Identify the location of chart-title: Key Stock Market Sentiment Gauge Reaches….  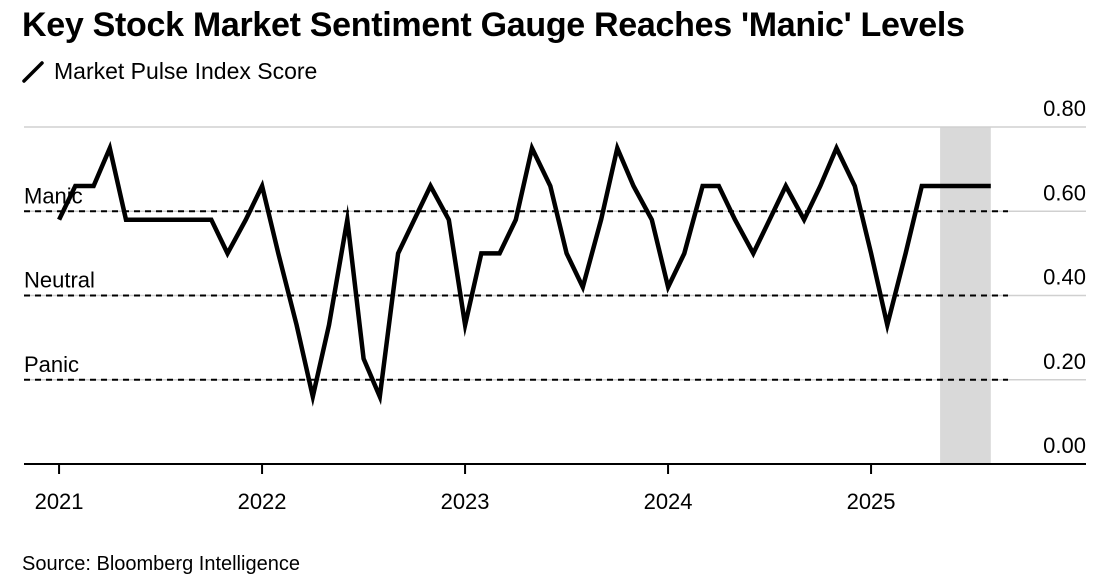
(493, 25).